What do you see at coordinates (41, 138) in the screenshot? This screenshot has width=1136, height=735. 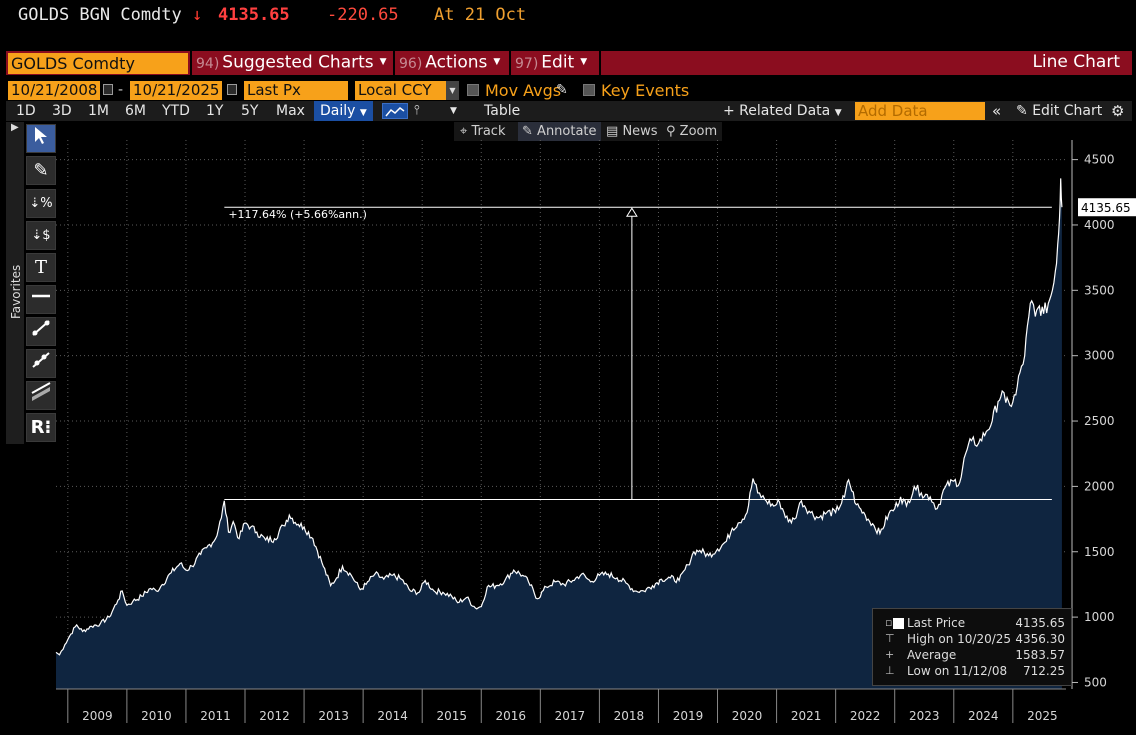 I see `pointer-icon` at bounding box center [41, 138].